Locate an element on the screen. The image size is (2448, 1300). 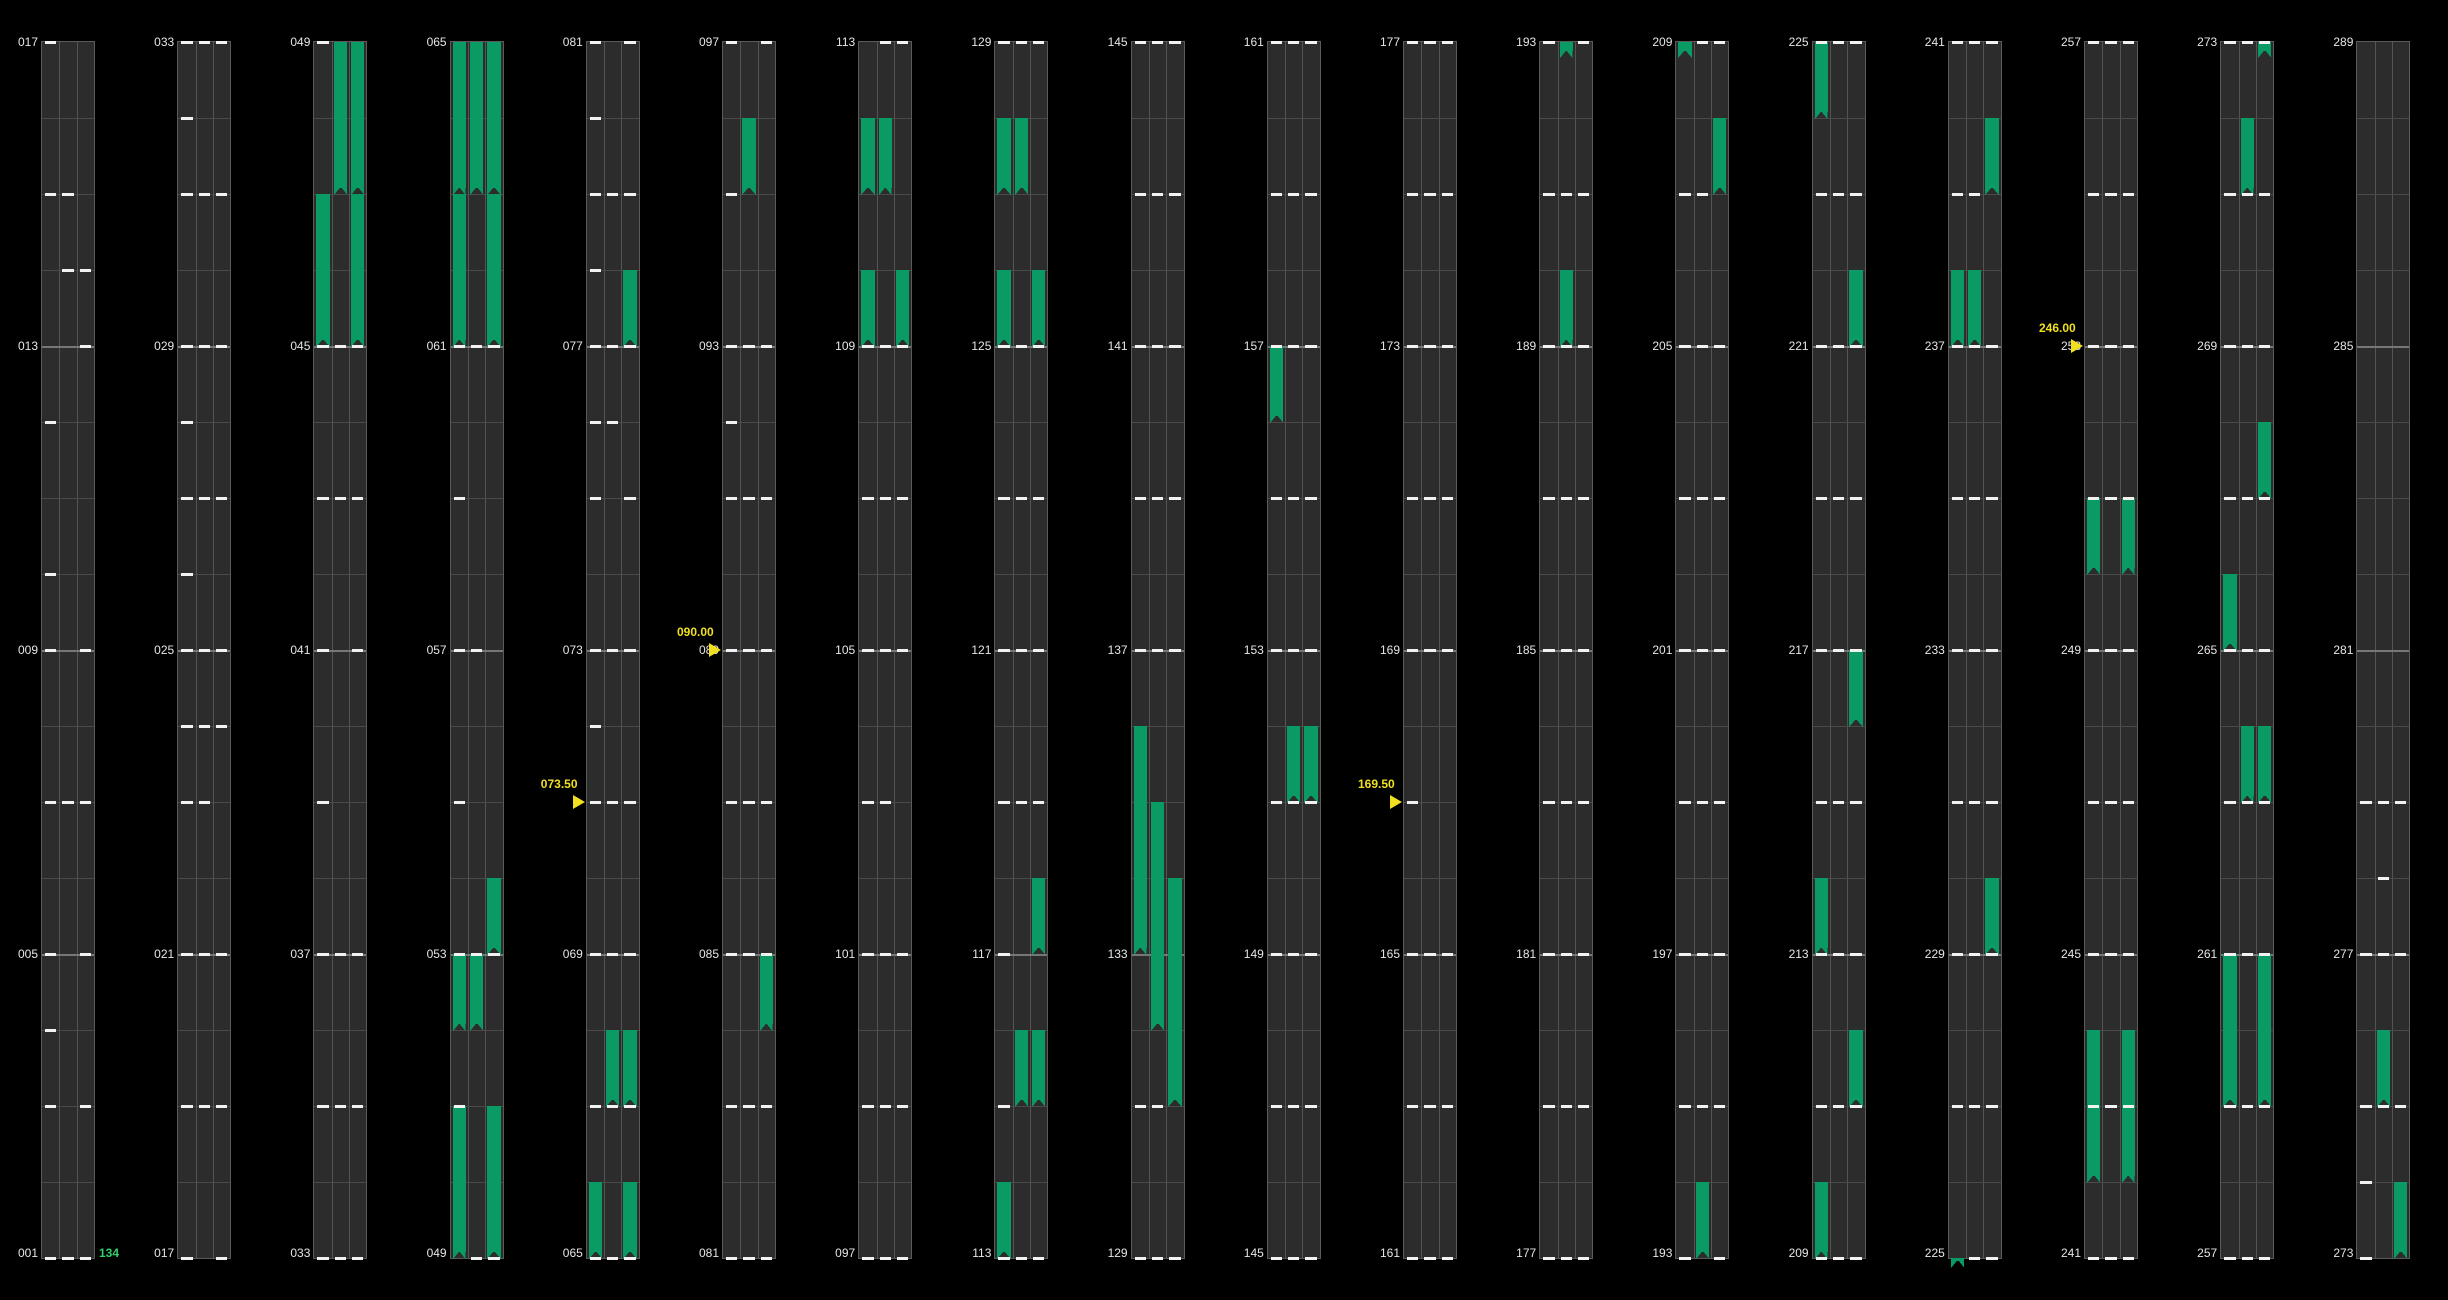
measure-number: 257 is located at coordinates (2070, 42).